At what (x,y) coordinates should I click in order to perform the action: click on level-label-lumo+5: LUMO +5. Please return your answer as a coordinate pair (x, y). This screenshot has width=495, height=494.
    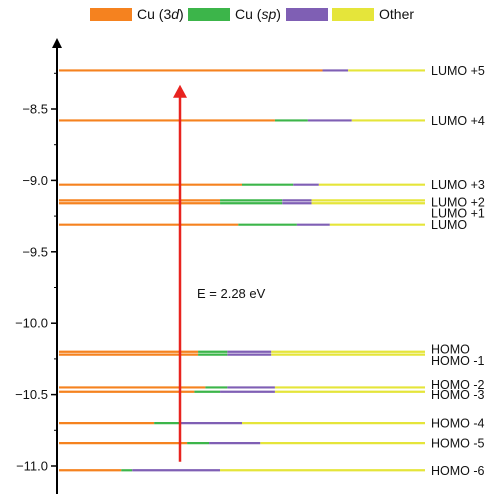
    Looking at the image, I should click on (458, 71).